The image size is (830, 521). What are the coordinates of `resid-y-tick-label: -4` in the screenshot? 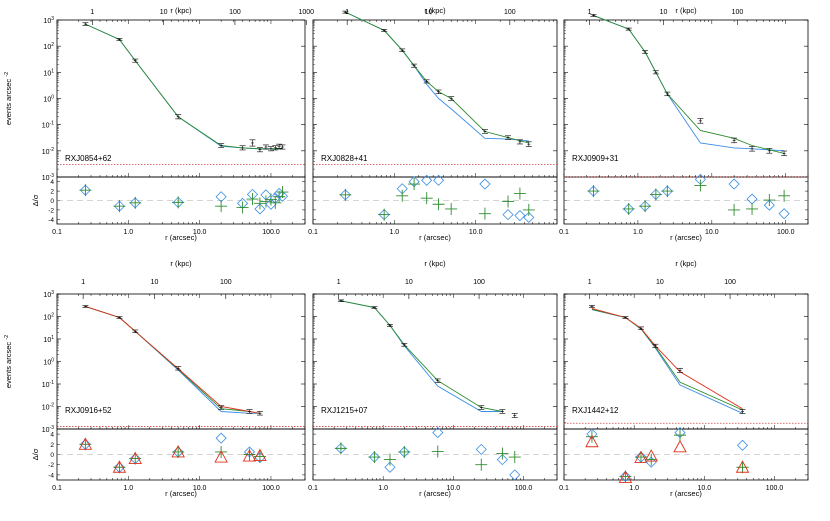 It's located at (51, 475).